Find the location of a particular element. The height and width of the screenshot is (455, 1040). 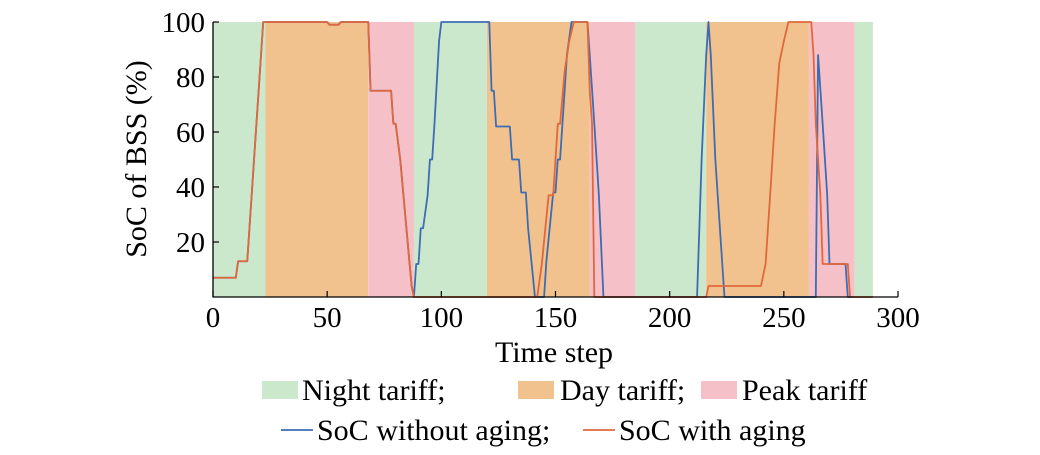

legend-label: Night tariff; is located at coordinates (374, 390).